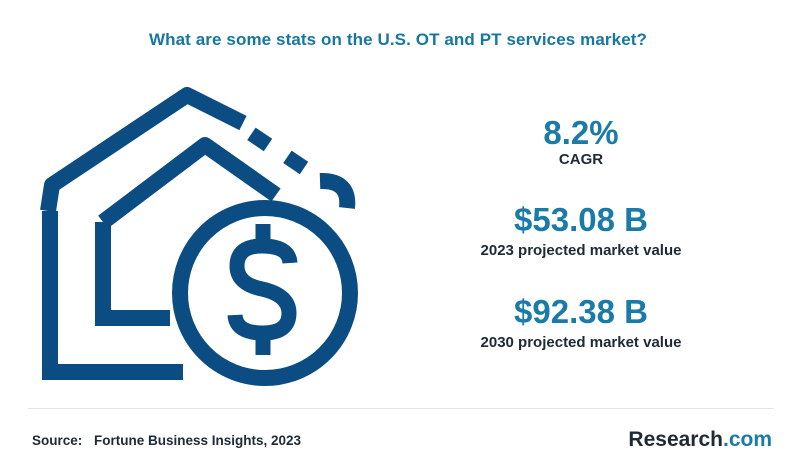  Describe the element at coordinates (747, 439) in the screenshot. I see `brand-suffix: .com` at that location.